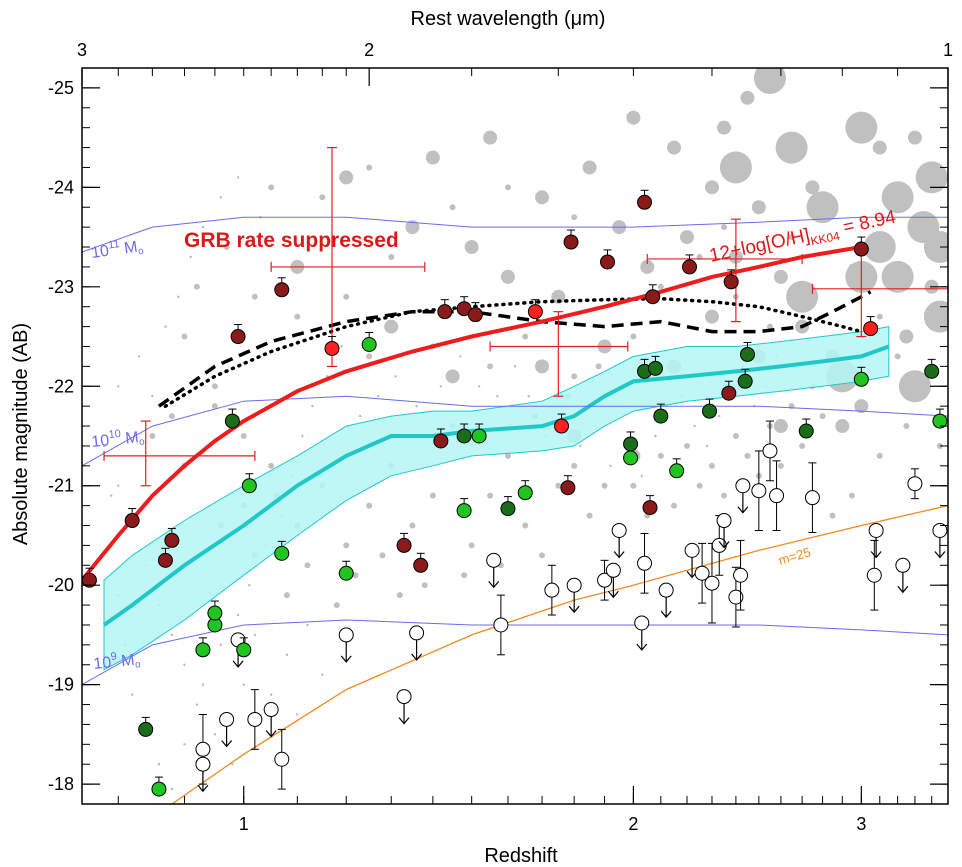 The width and height of the screenshot is (962, 867). Describe the element at coordinates (61, 685) in the screenshot. I see `y-tick-label: -19` at that location.